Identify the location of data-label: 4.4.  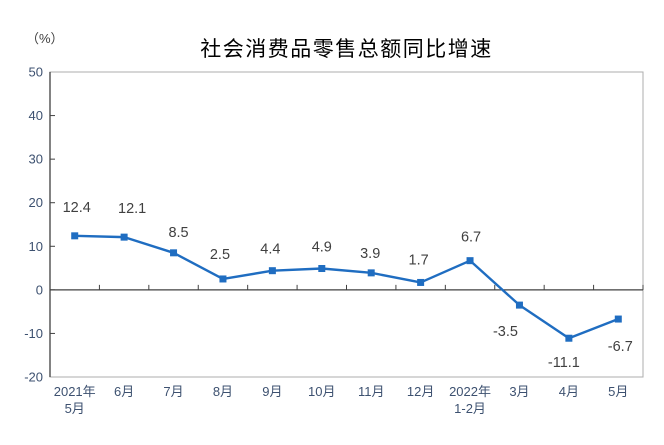
(270, 250).